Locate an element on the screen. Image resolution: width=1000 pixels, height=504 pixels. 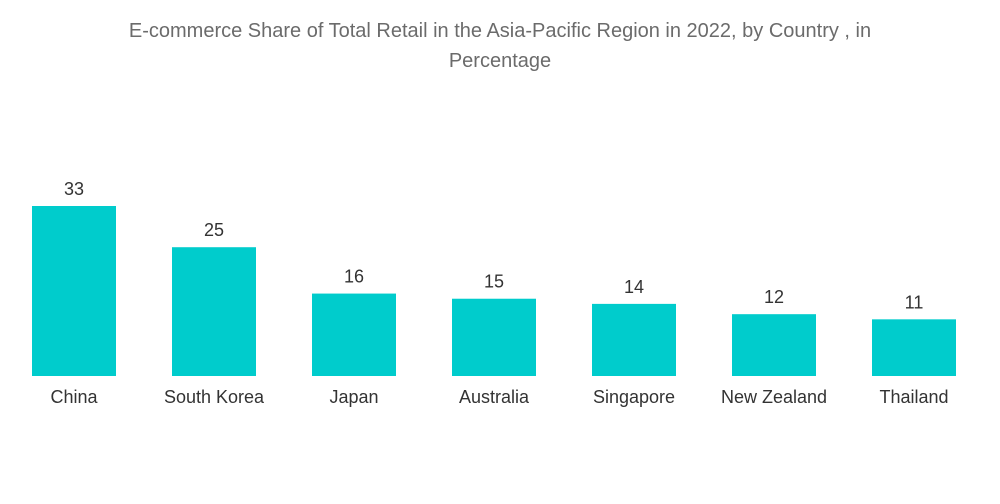
data-label-thailand: 11 is located at coordinates (914, 302).